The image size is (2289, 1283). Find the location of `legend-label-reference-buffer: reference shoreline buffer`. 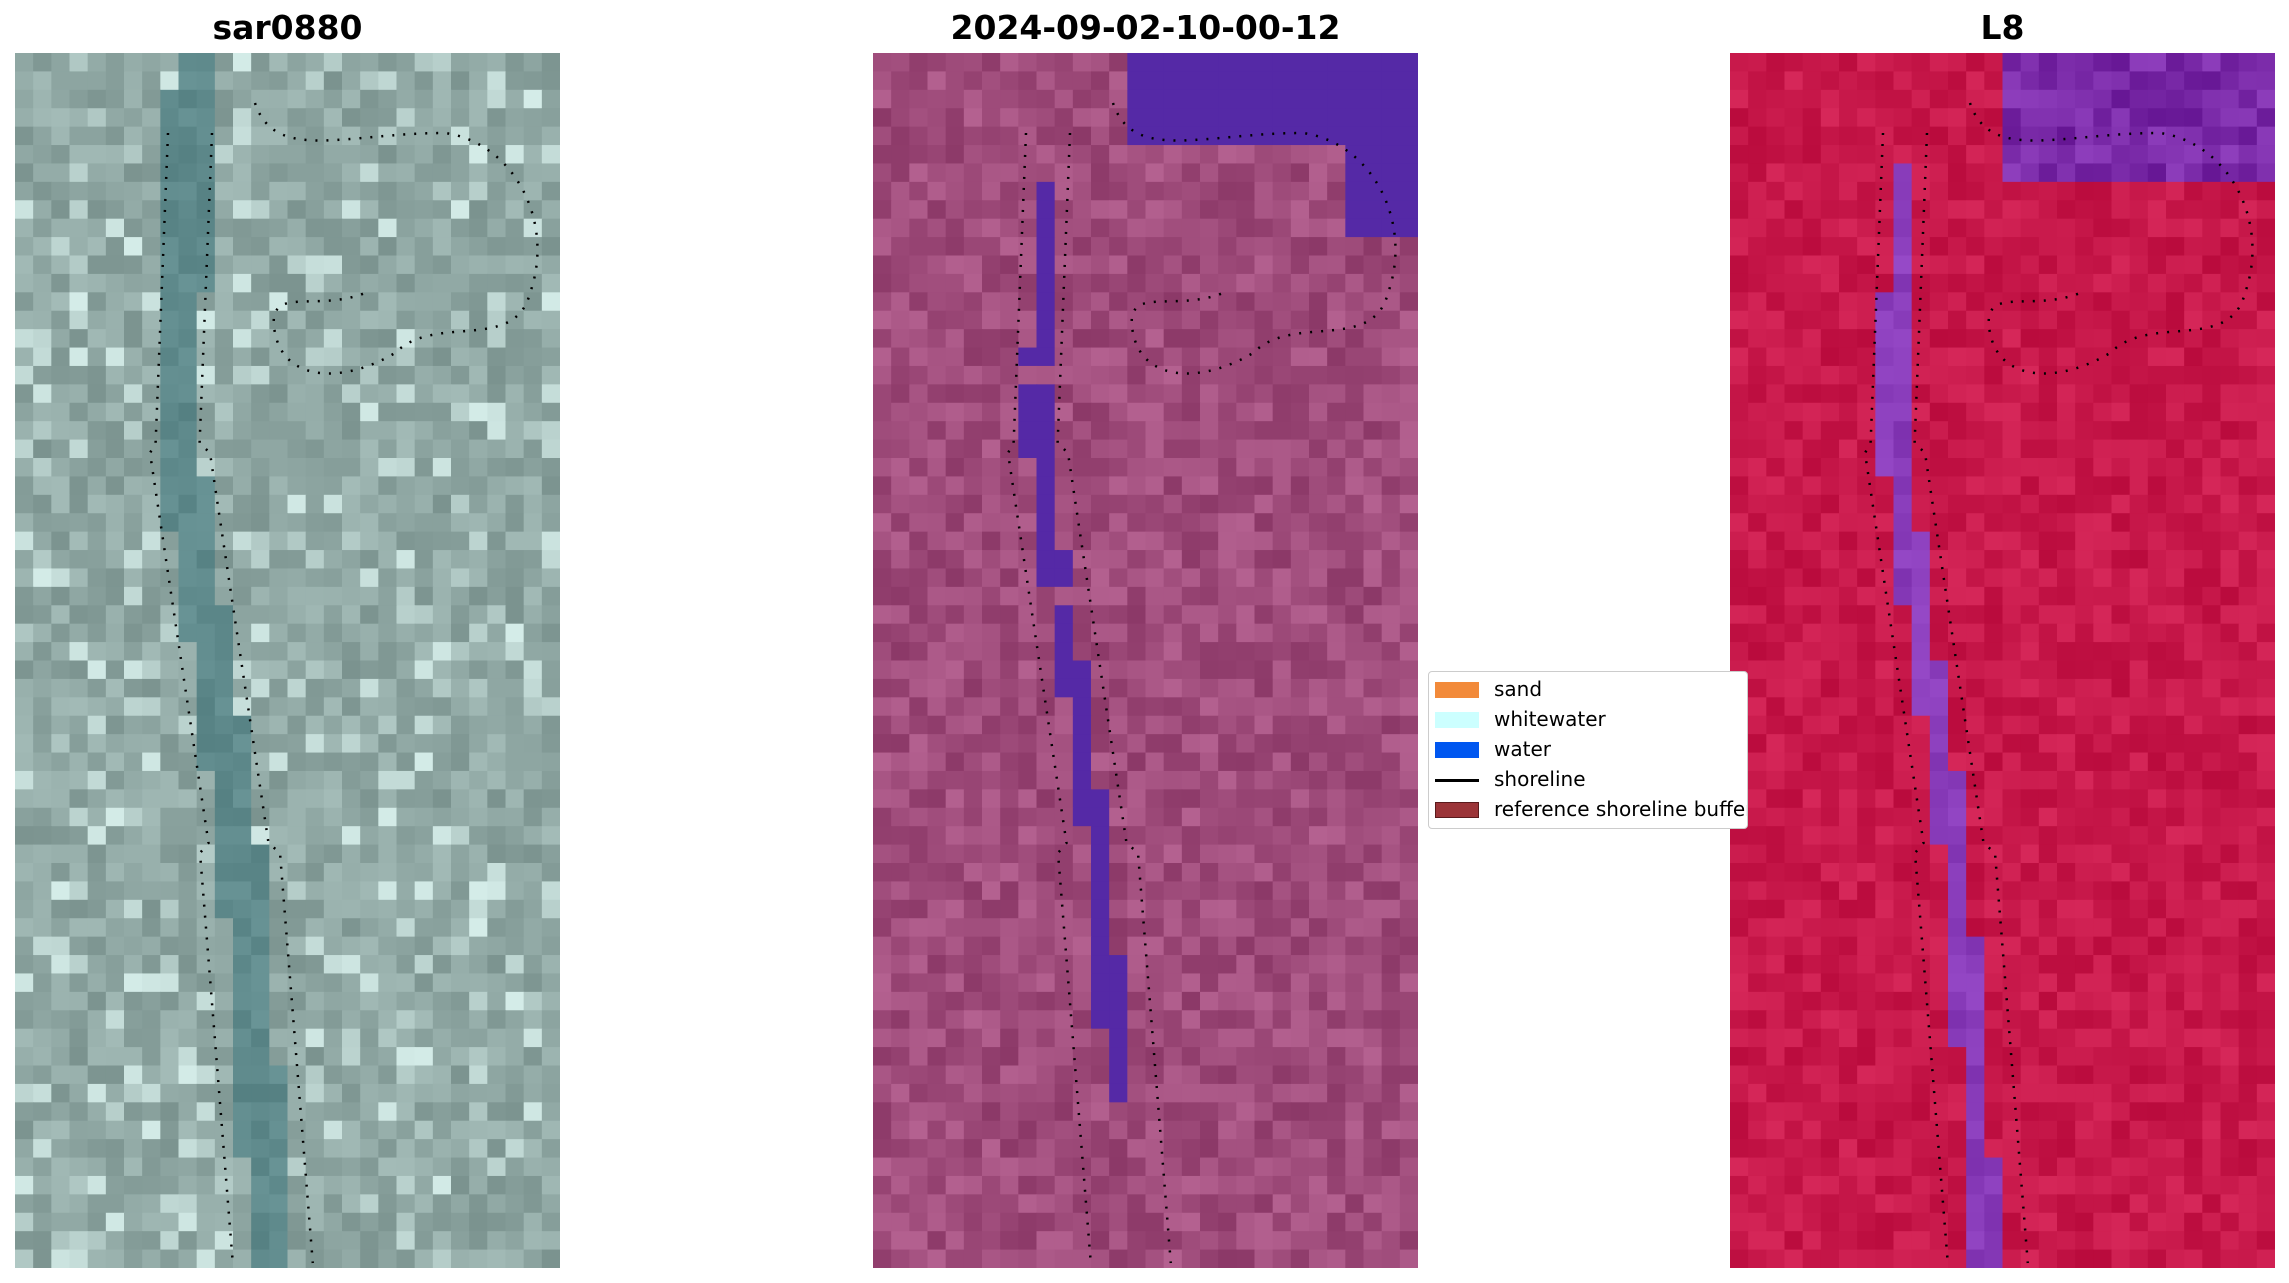

legend-label-reference-buffer: reference shoreline buffer is located at coordinates (1621, 809).